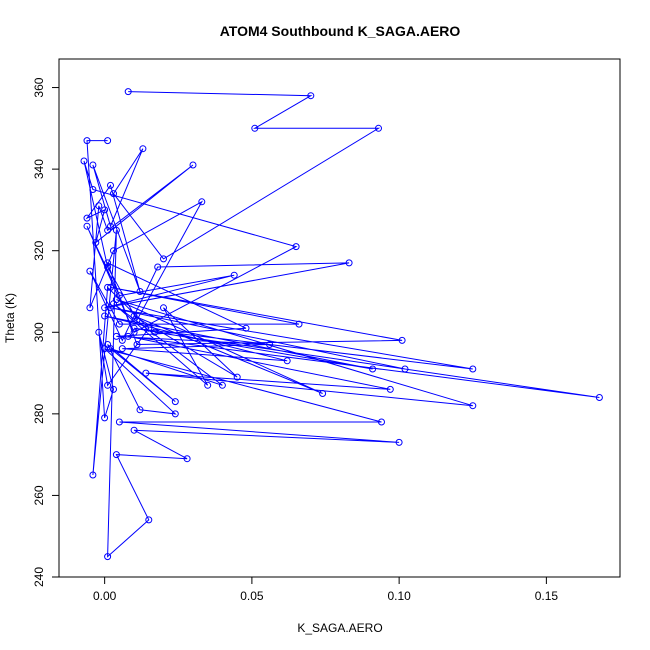 This screenshot has width=650, height=650. What do you see at coordinates (39, 250) in the screenshot?
I see `y-tick-label: 320` at bounding box center [39, 250].